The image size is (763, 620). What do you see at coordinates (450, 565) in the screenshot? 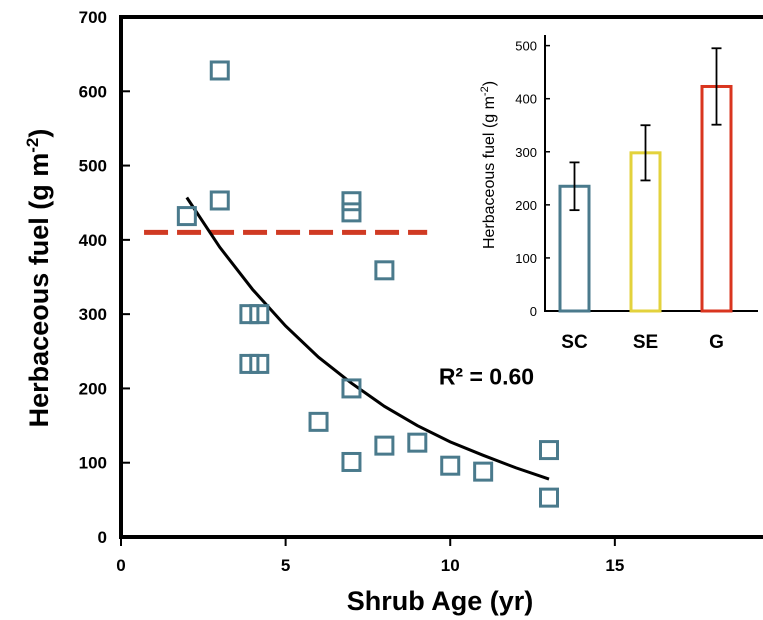
I see `main-x-tick-label: 10` at bounding box center [450, 565].